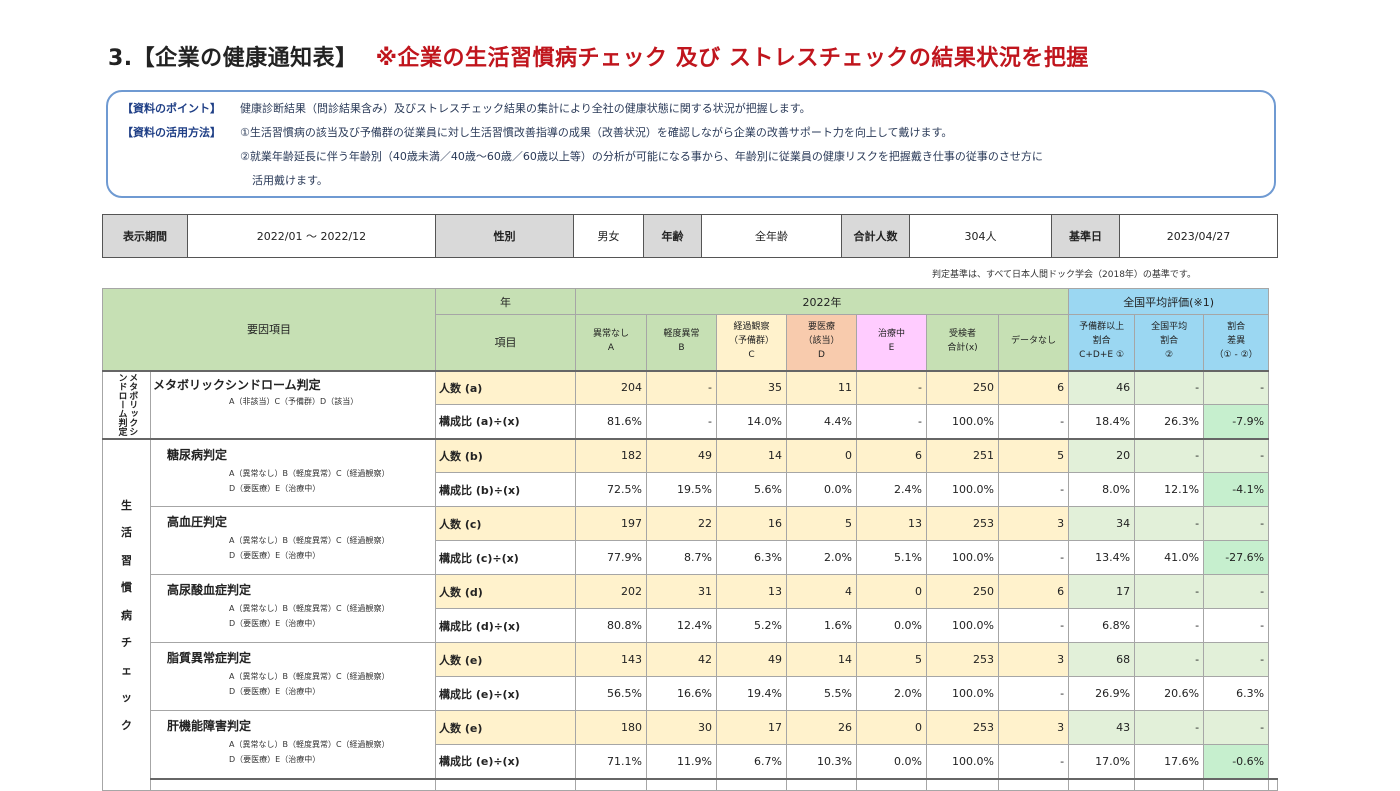  Describe the element at coordinates (1169, 489) in the screenshot. I see `ratio-cell: 12.1%` at that location.